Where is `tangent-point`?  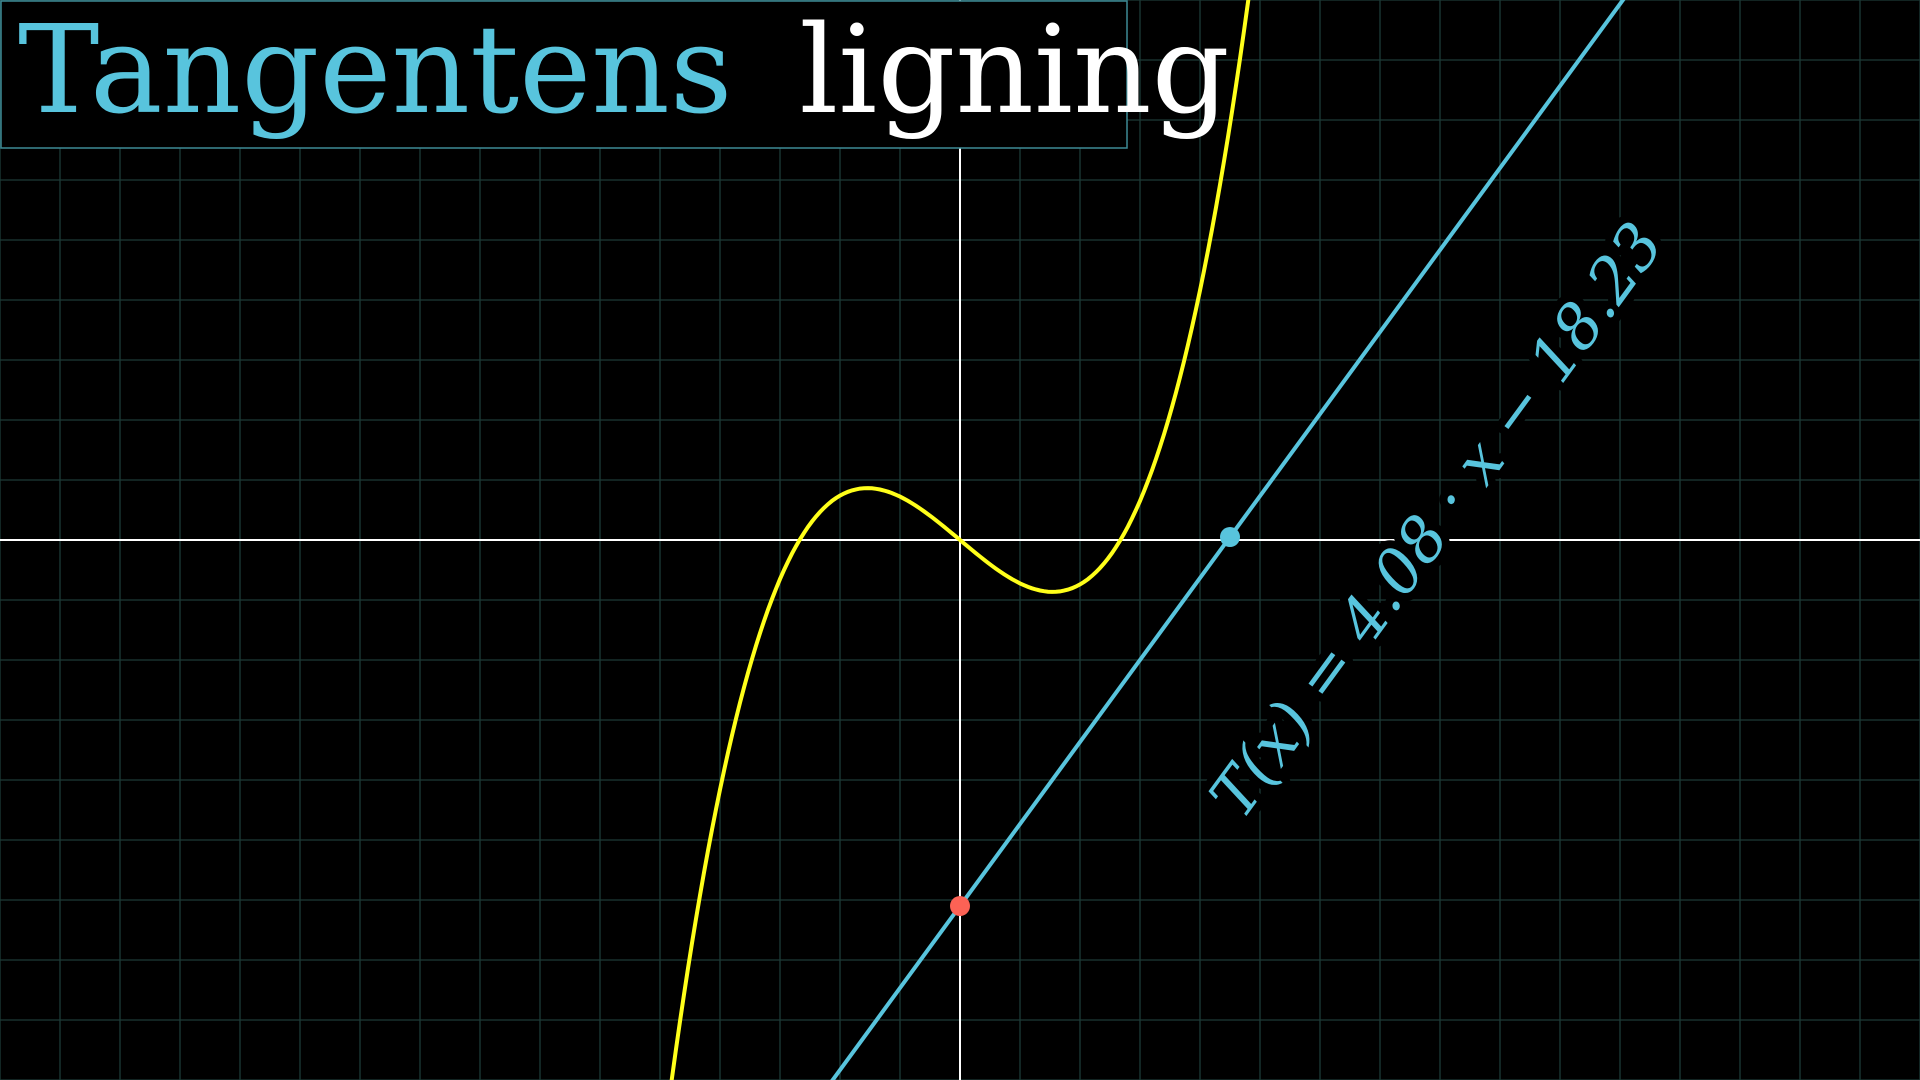 tangent-point is located at coordinates (1230, 537).